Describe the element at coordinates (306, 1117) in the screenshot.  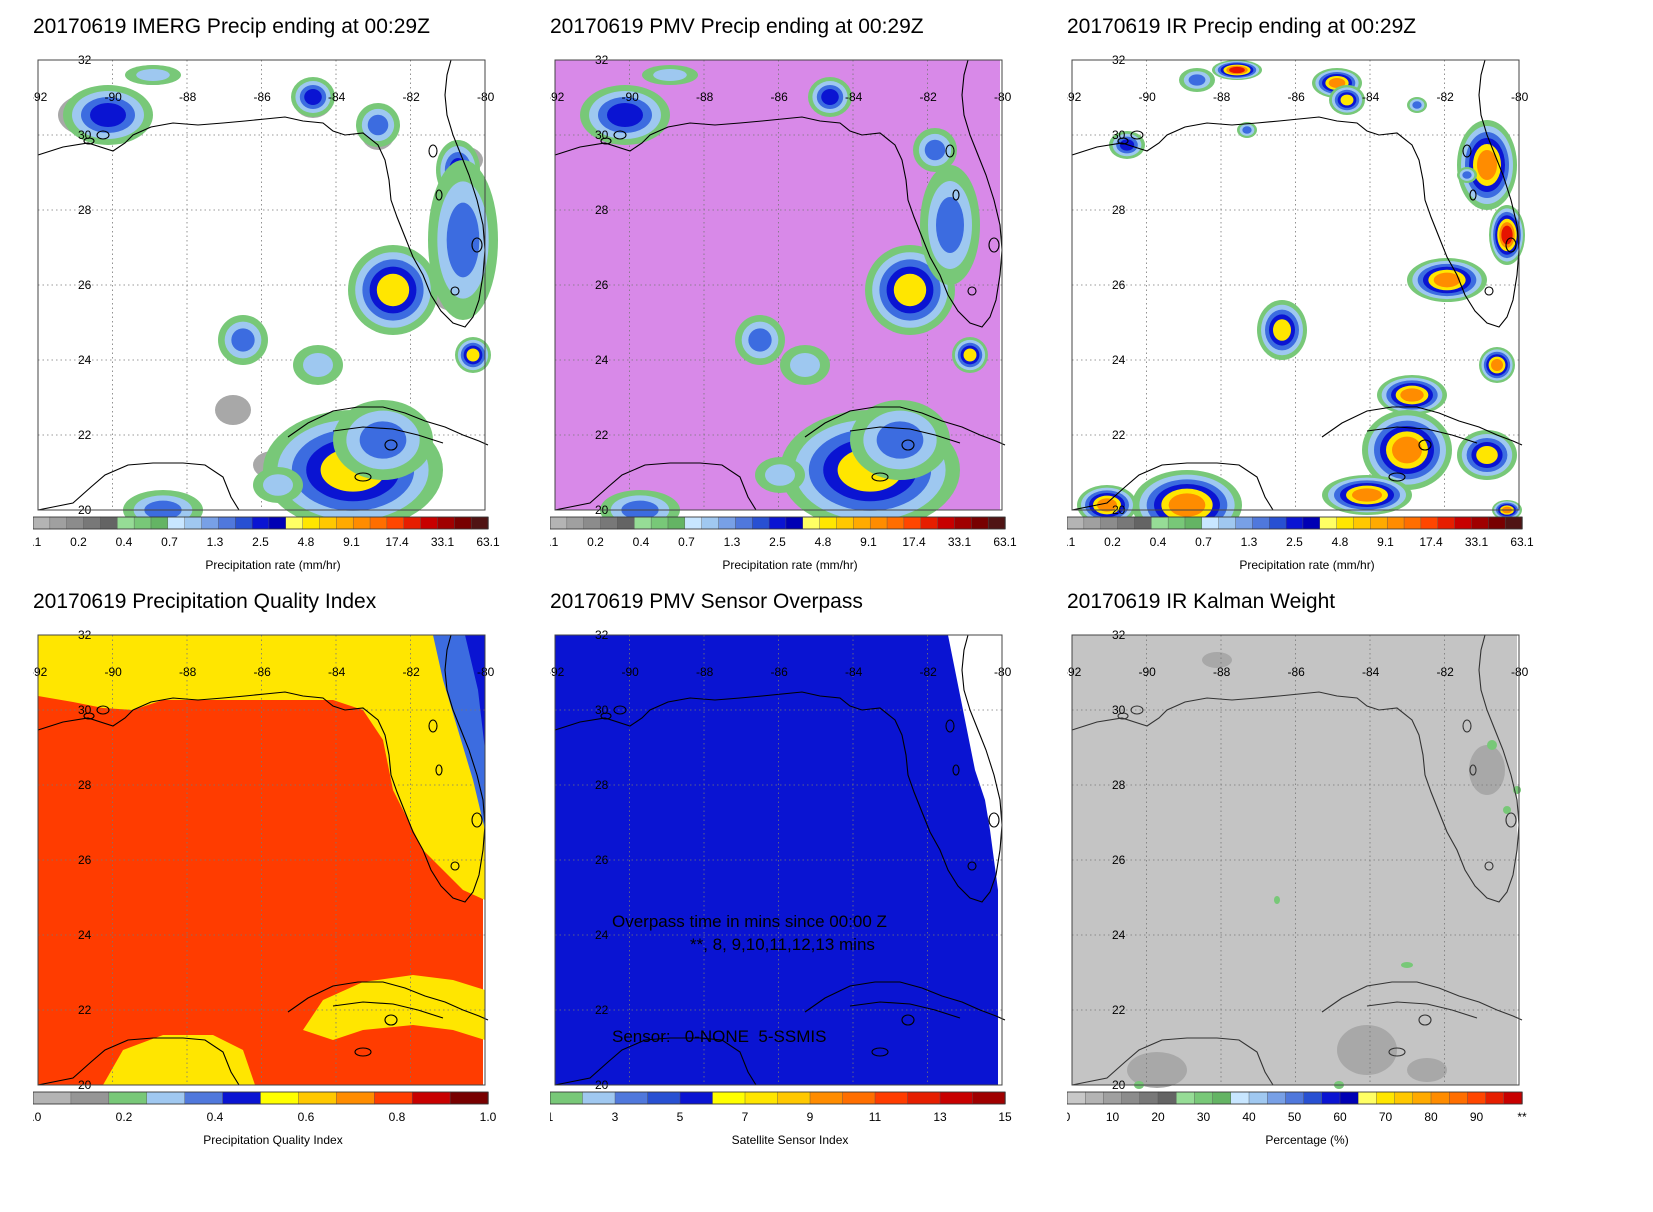
I see `colorbar-tick-label: 0.6` at that location.